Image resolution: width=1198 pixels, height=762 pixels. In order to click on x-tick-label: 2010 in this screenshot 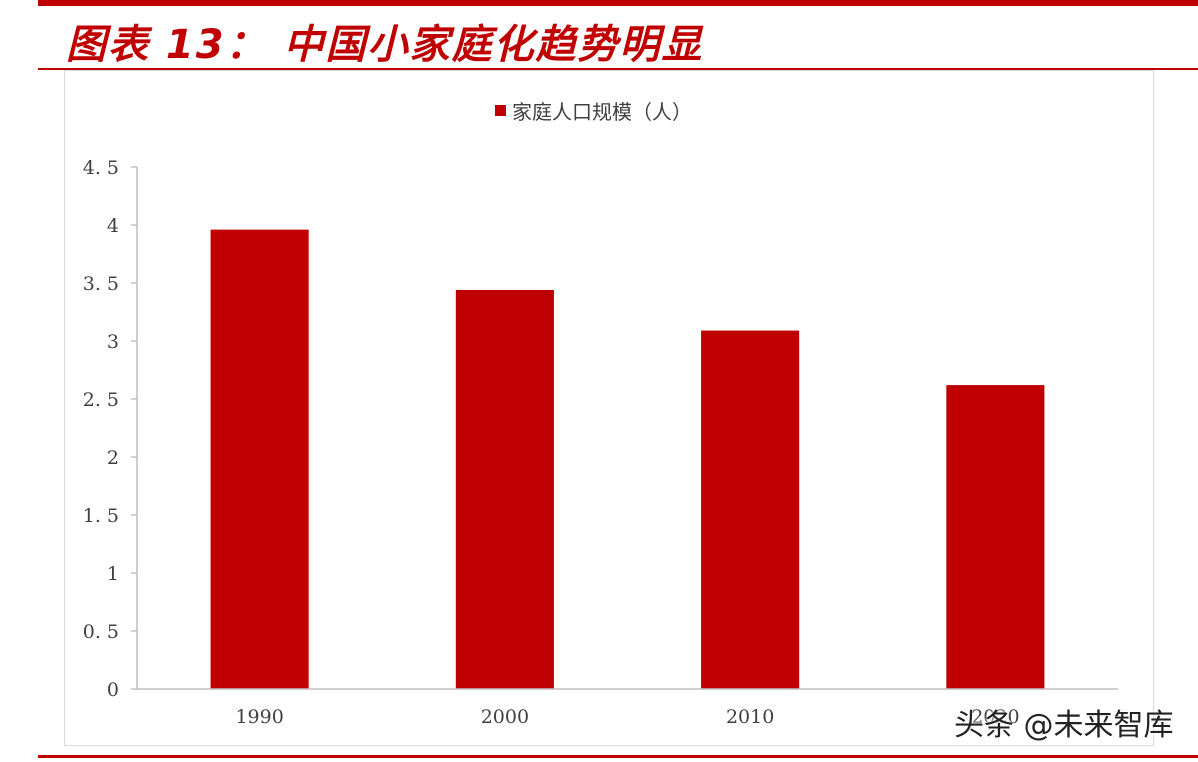, I will do `click(750, 717)`.